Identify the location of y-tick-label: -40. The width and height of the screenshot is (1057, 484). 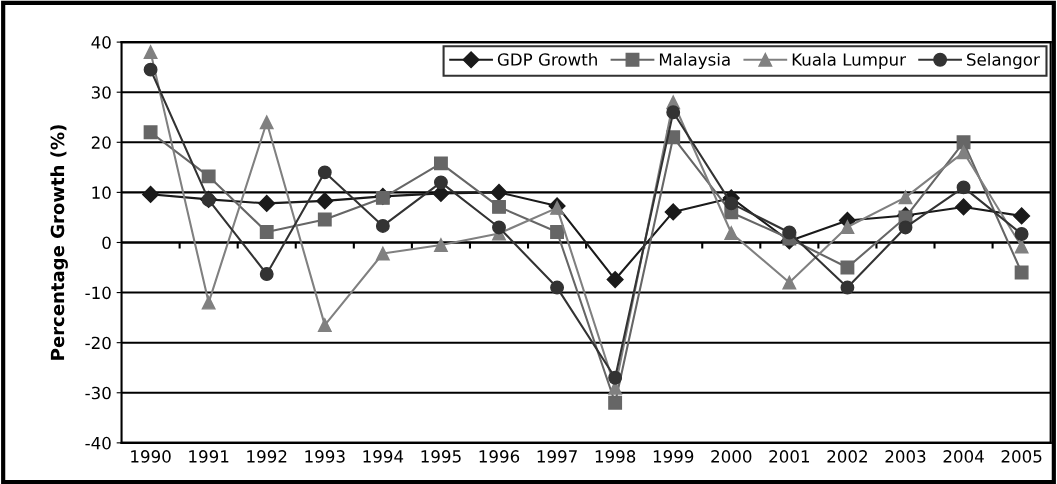
(98, 443).